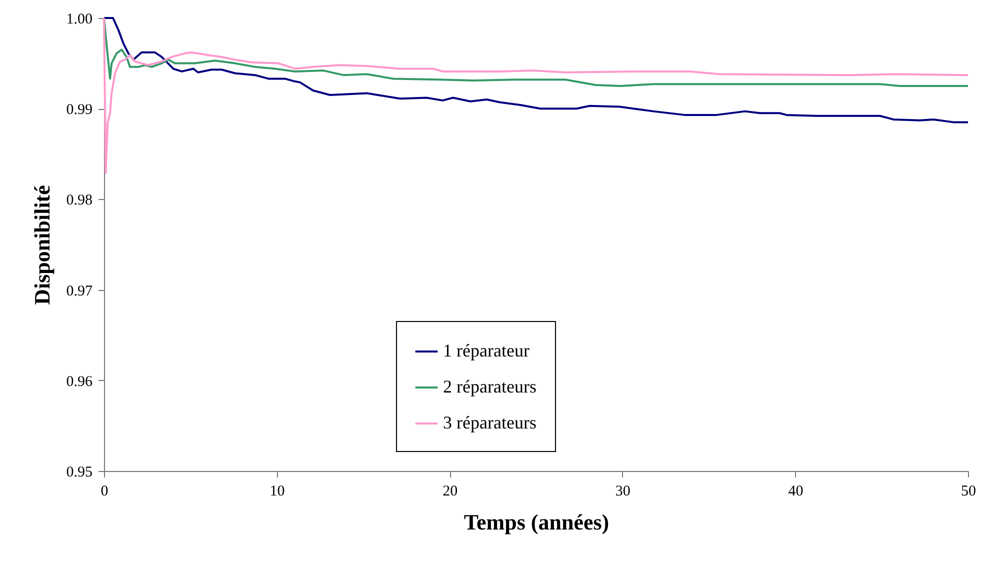 This screenshot has width=982, height=577. What do you see at coordinates (79, 110) in the screenshot?
I see `y-tick-label: 0.99` at bounding box center [79, 110].